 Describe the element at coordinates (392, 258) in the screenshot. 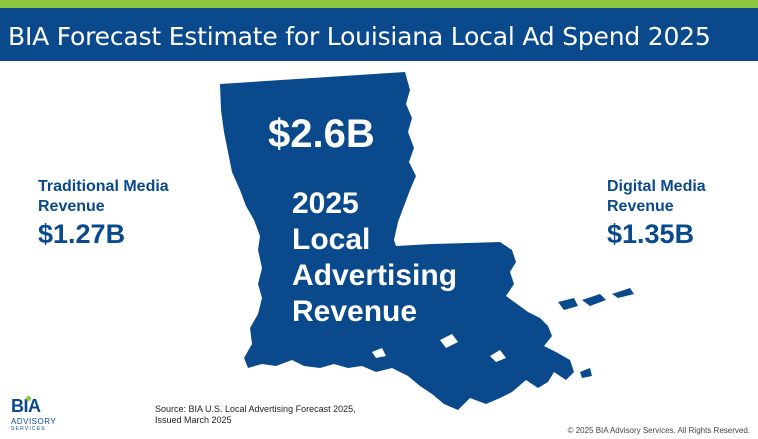

I see `map-caption: 2025 Local Advertising Revenue` at that location.